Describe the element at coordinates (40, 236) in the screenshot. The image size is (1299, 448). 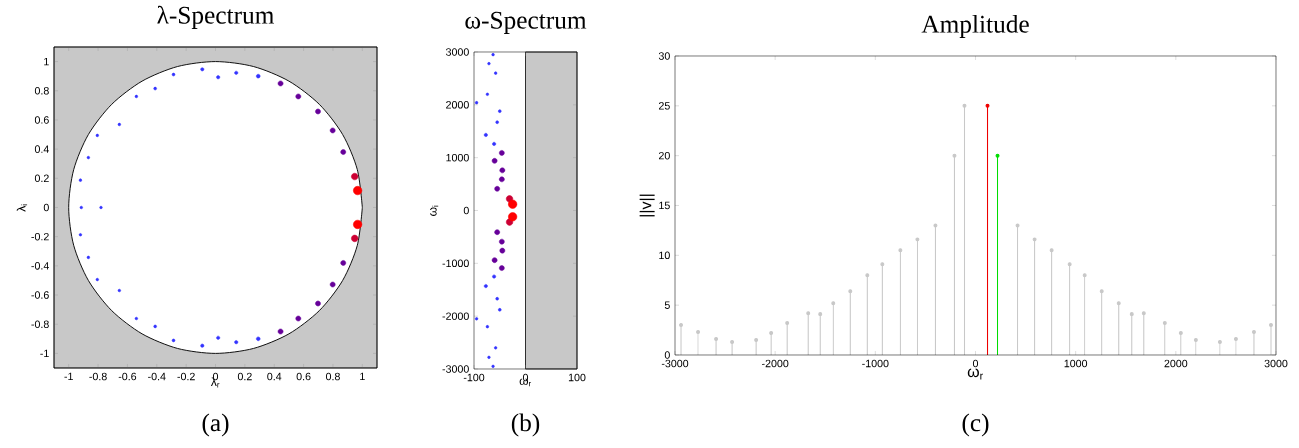
I see `y-tick-label: -0.2` at that location.